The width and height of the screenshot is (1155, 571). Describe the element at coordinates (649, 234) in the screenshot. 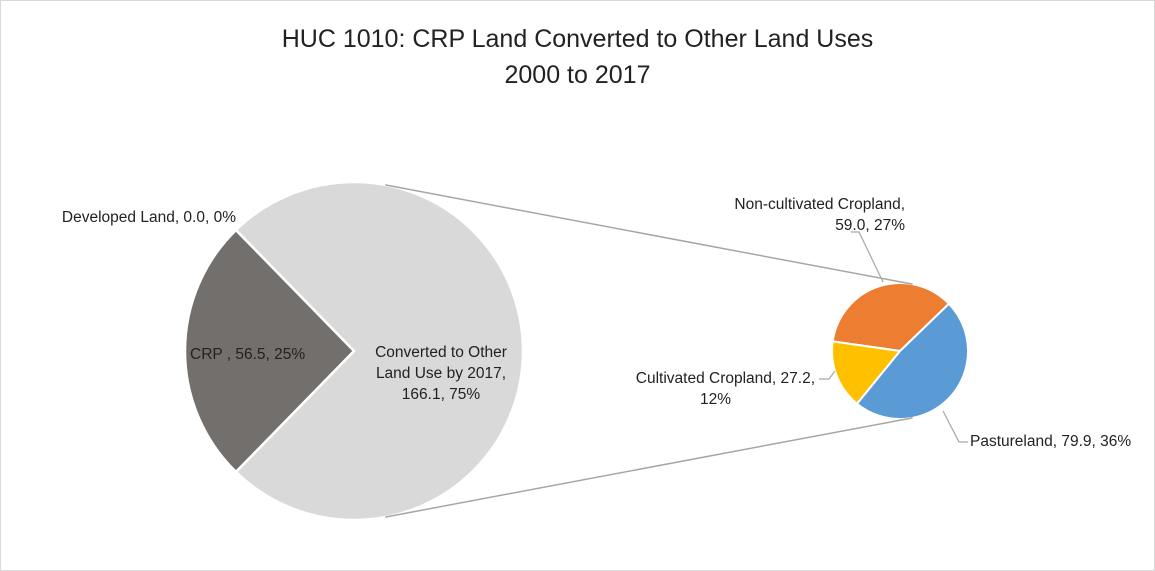

I see `connector-line-top` at that location.